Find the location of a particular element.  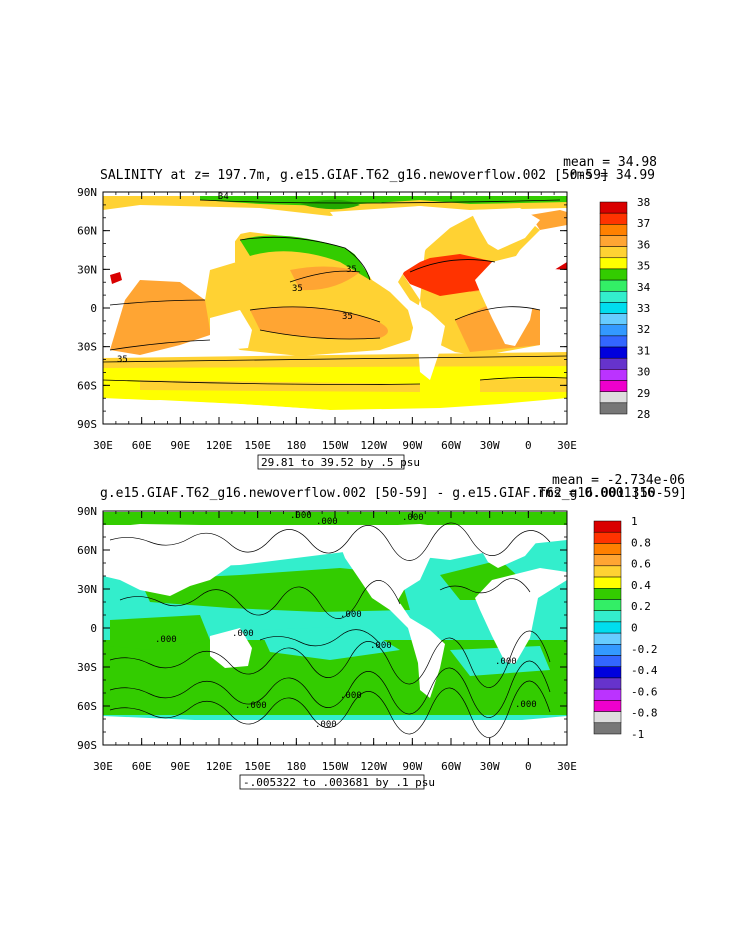

colorbar-label: 38 is located at coordinates (643, 202).